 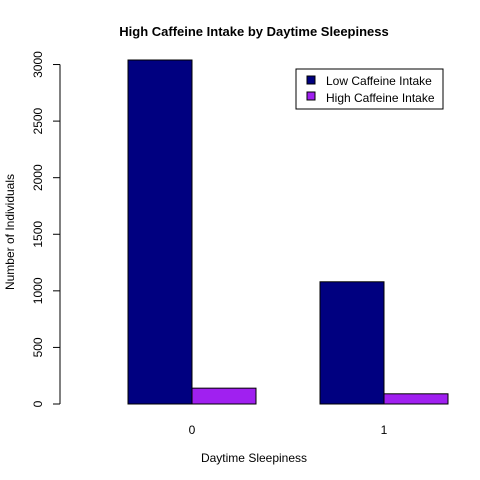 I want to click on y-tick-label: 0, so click(x=38, y=403).